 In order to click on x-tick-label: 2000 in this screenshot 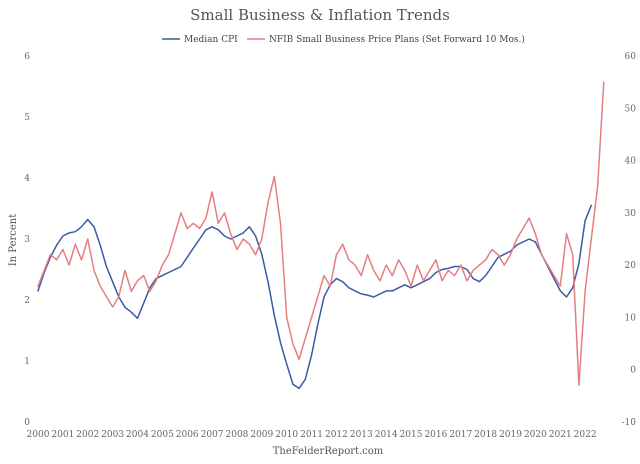, I will do `click(38, 435)`.